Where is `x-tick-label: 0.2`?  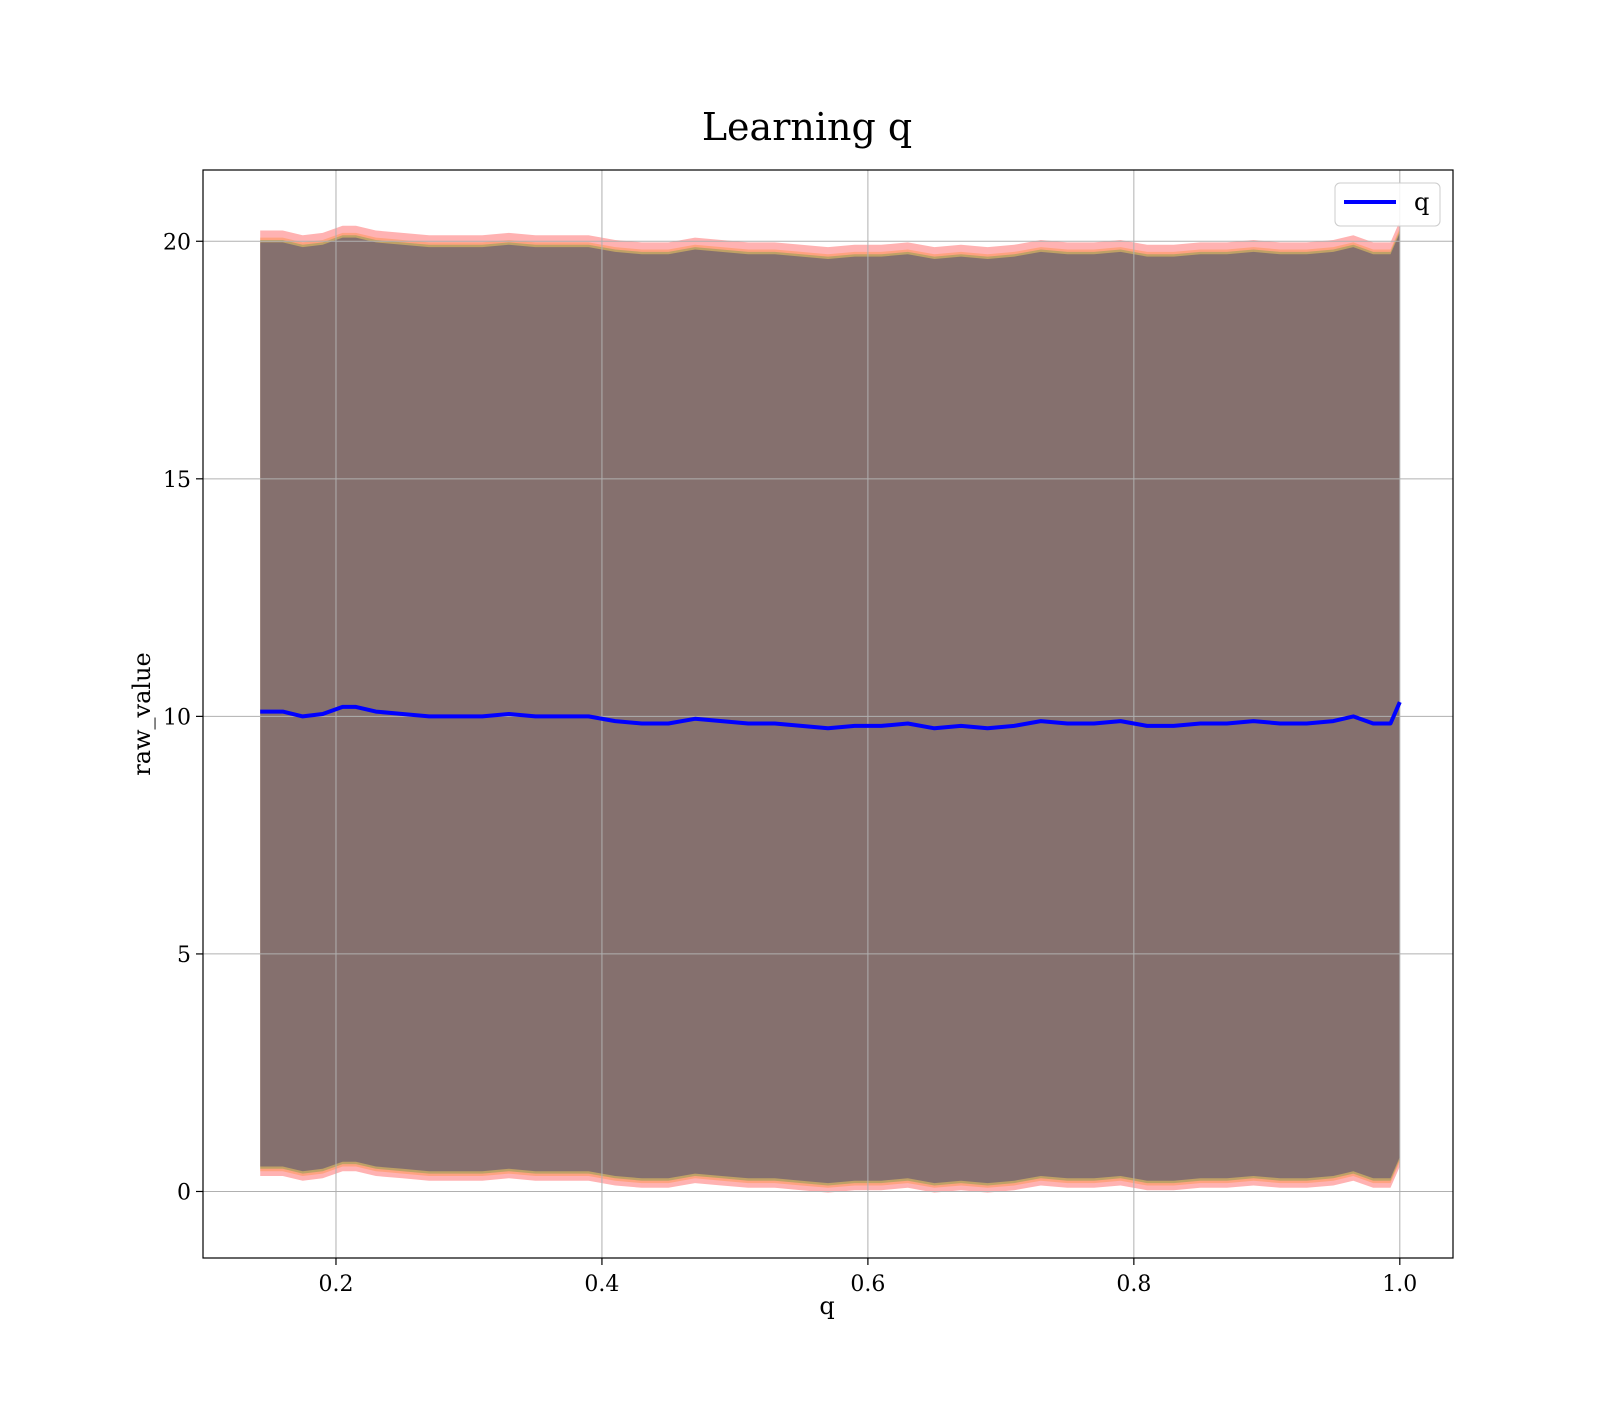
x-tick-label: 0.2 is located at coordinates (335, 1284).